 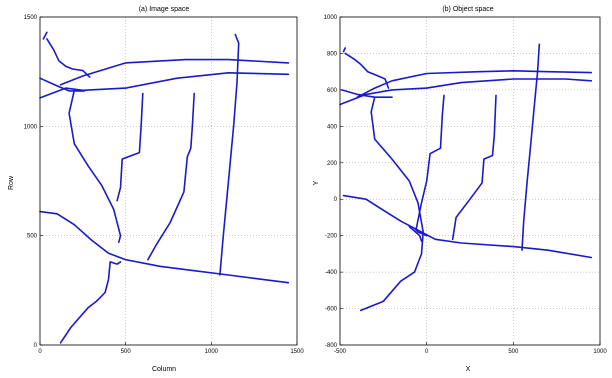 I want to click on y-axis-label: Y, so click(x=316, y=182).